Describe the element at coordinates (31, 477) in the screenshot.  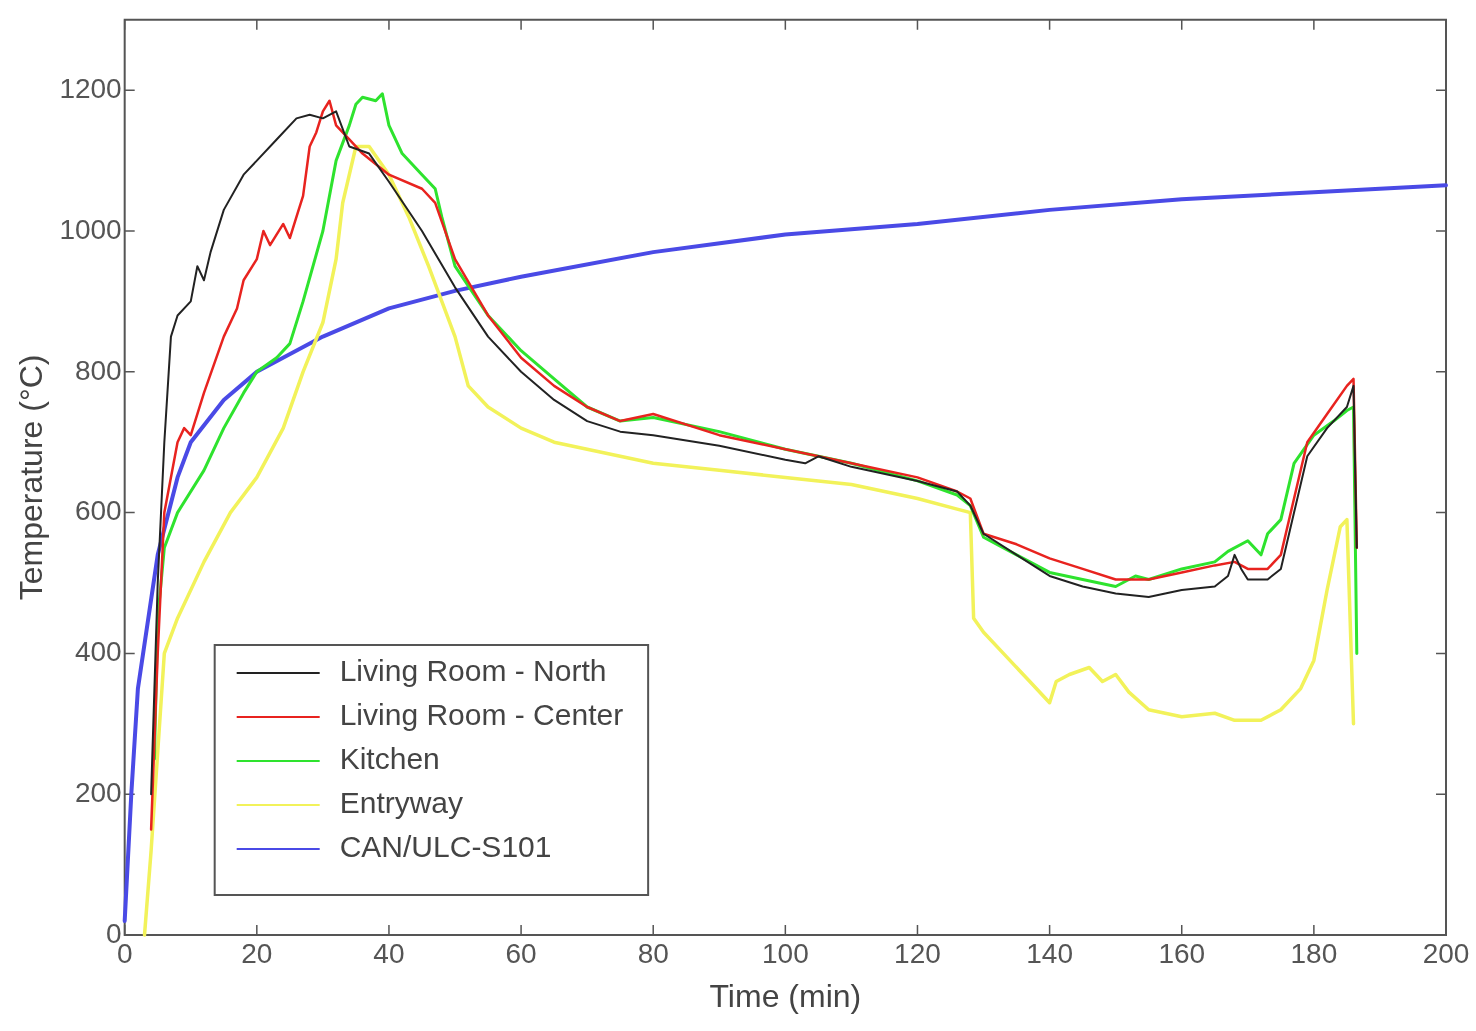
I see `y-axis-title: Temperature (°C)` at that location.